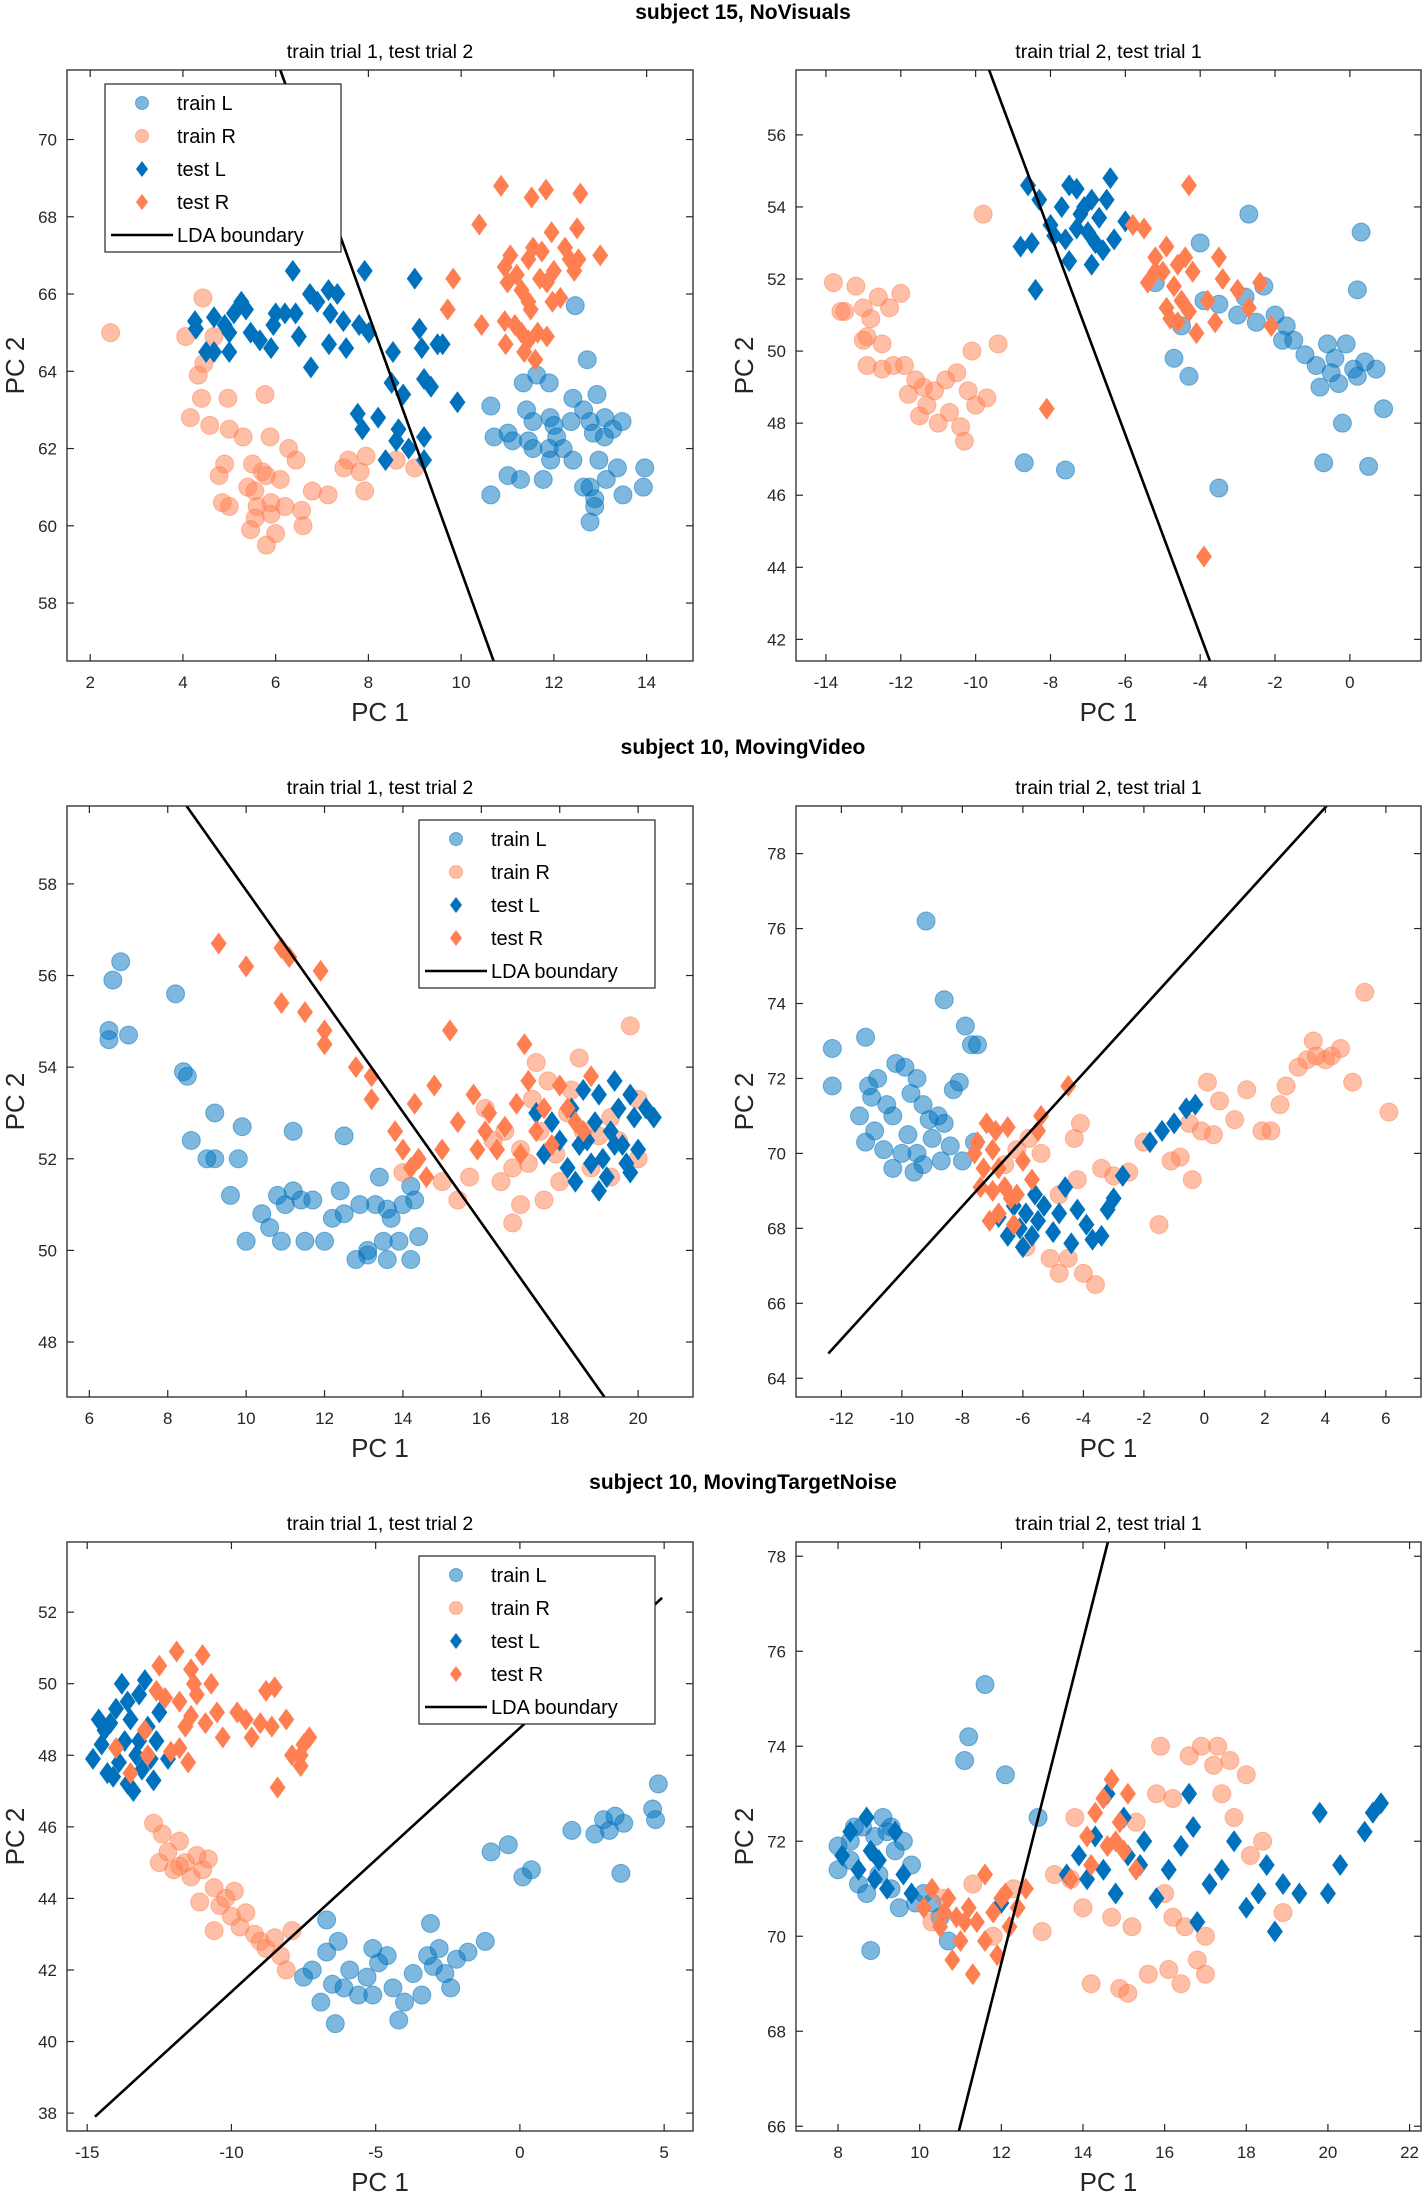  What do you see at coordinates (1108, 1524) in the screenshot?
I see `panel-title: train trial 2, test trial 1` at bounding box center [1108, 1524].